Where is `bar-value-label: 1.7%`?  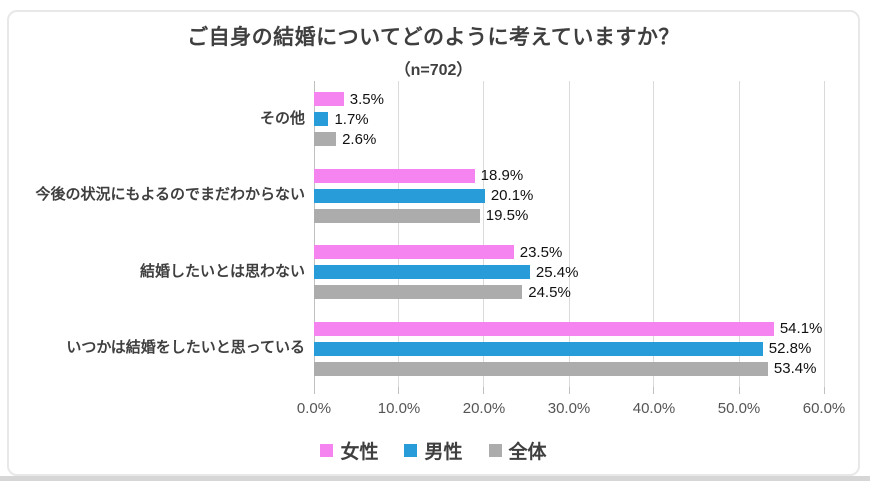
bar-value-label: 1.7% is located at coordinates (351, 119).